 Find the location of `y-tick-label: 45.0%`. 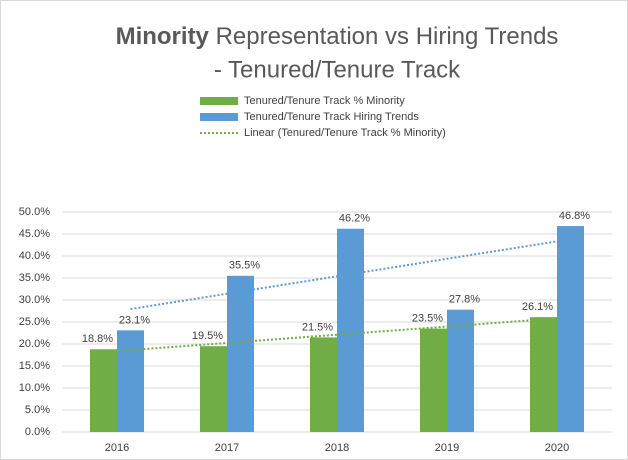

y-tick-label: 45.0% is located at coordinates (34, 234).